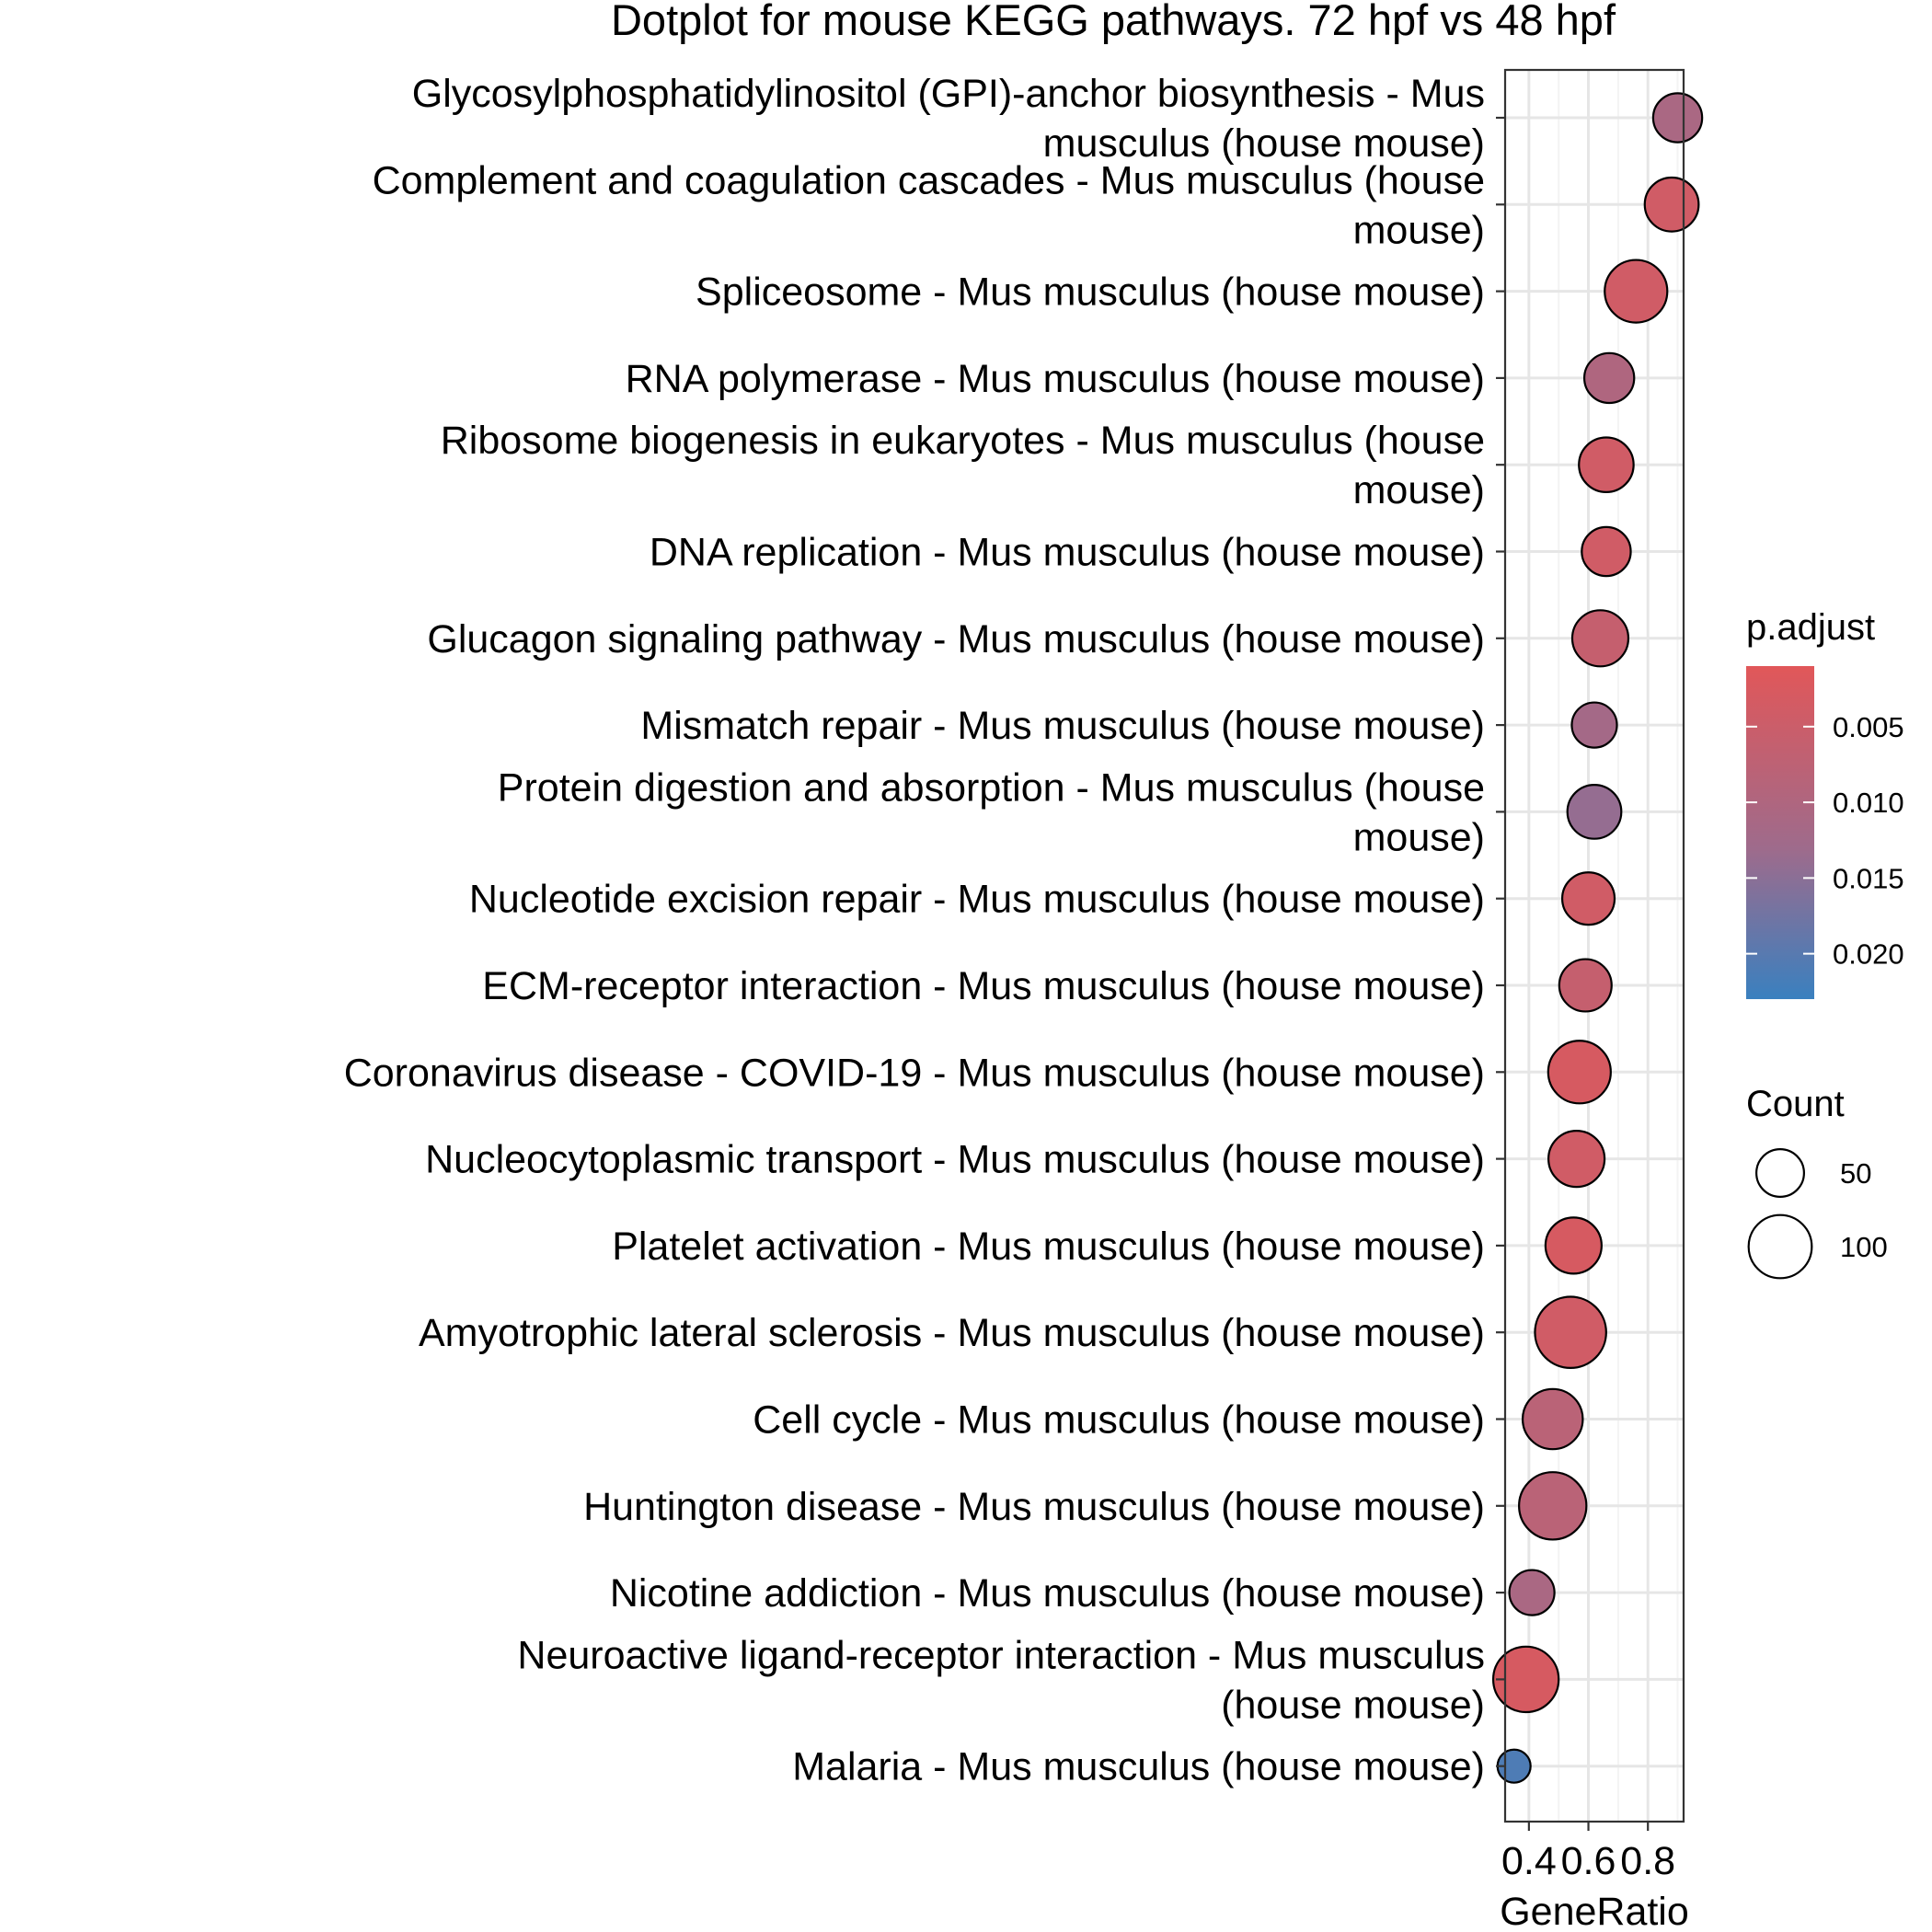 This screenshot has width=1932, height=1932. I want to click on y-tick-label: Malaria - Mus musculus (house mouse), so click(1138, 1767).